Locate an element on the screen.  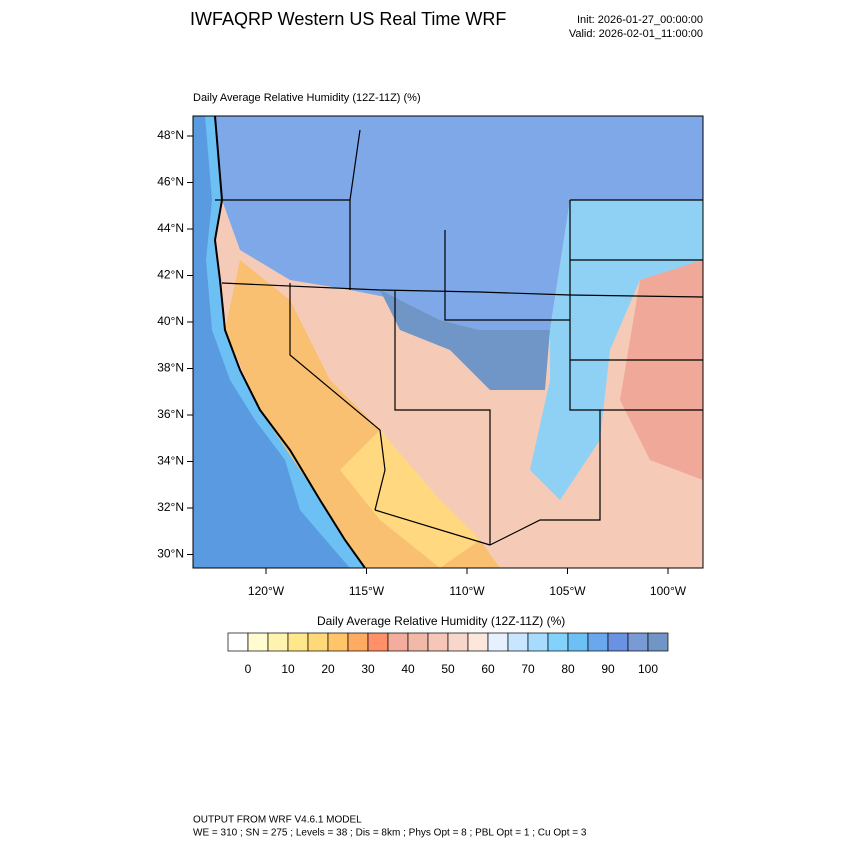
lat-label: 38°N is located at coordinates (170, 368).